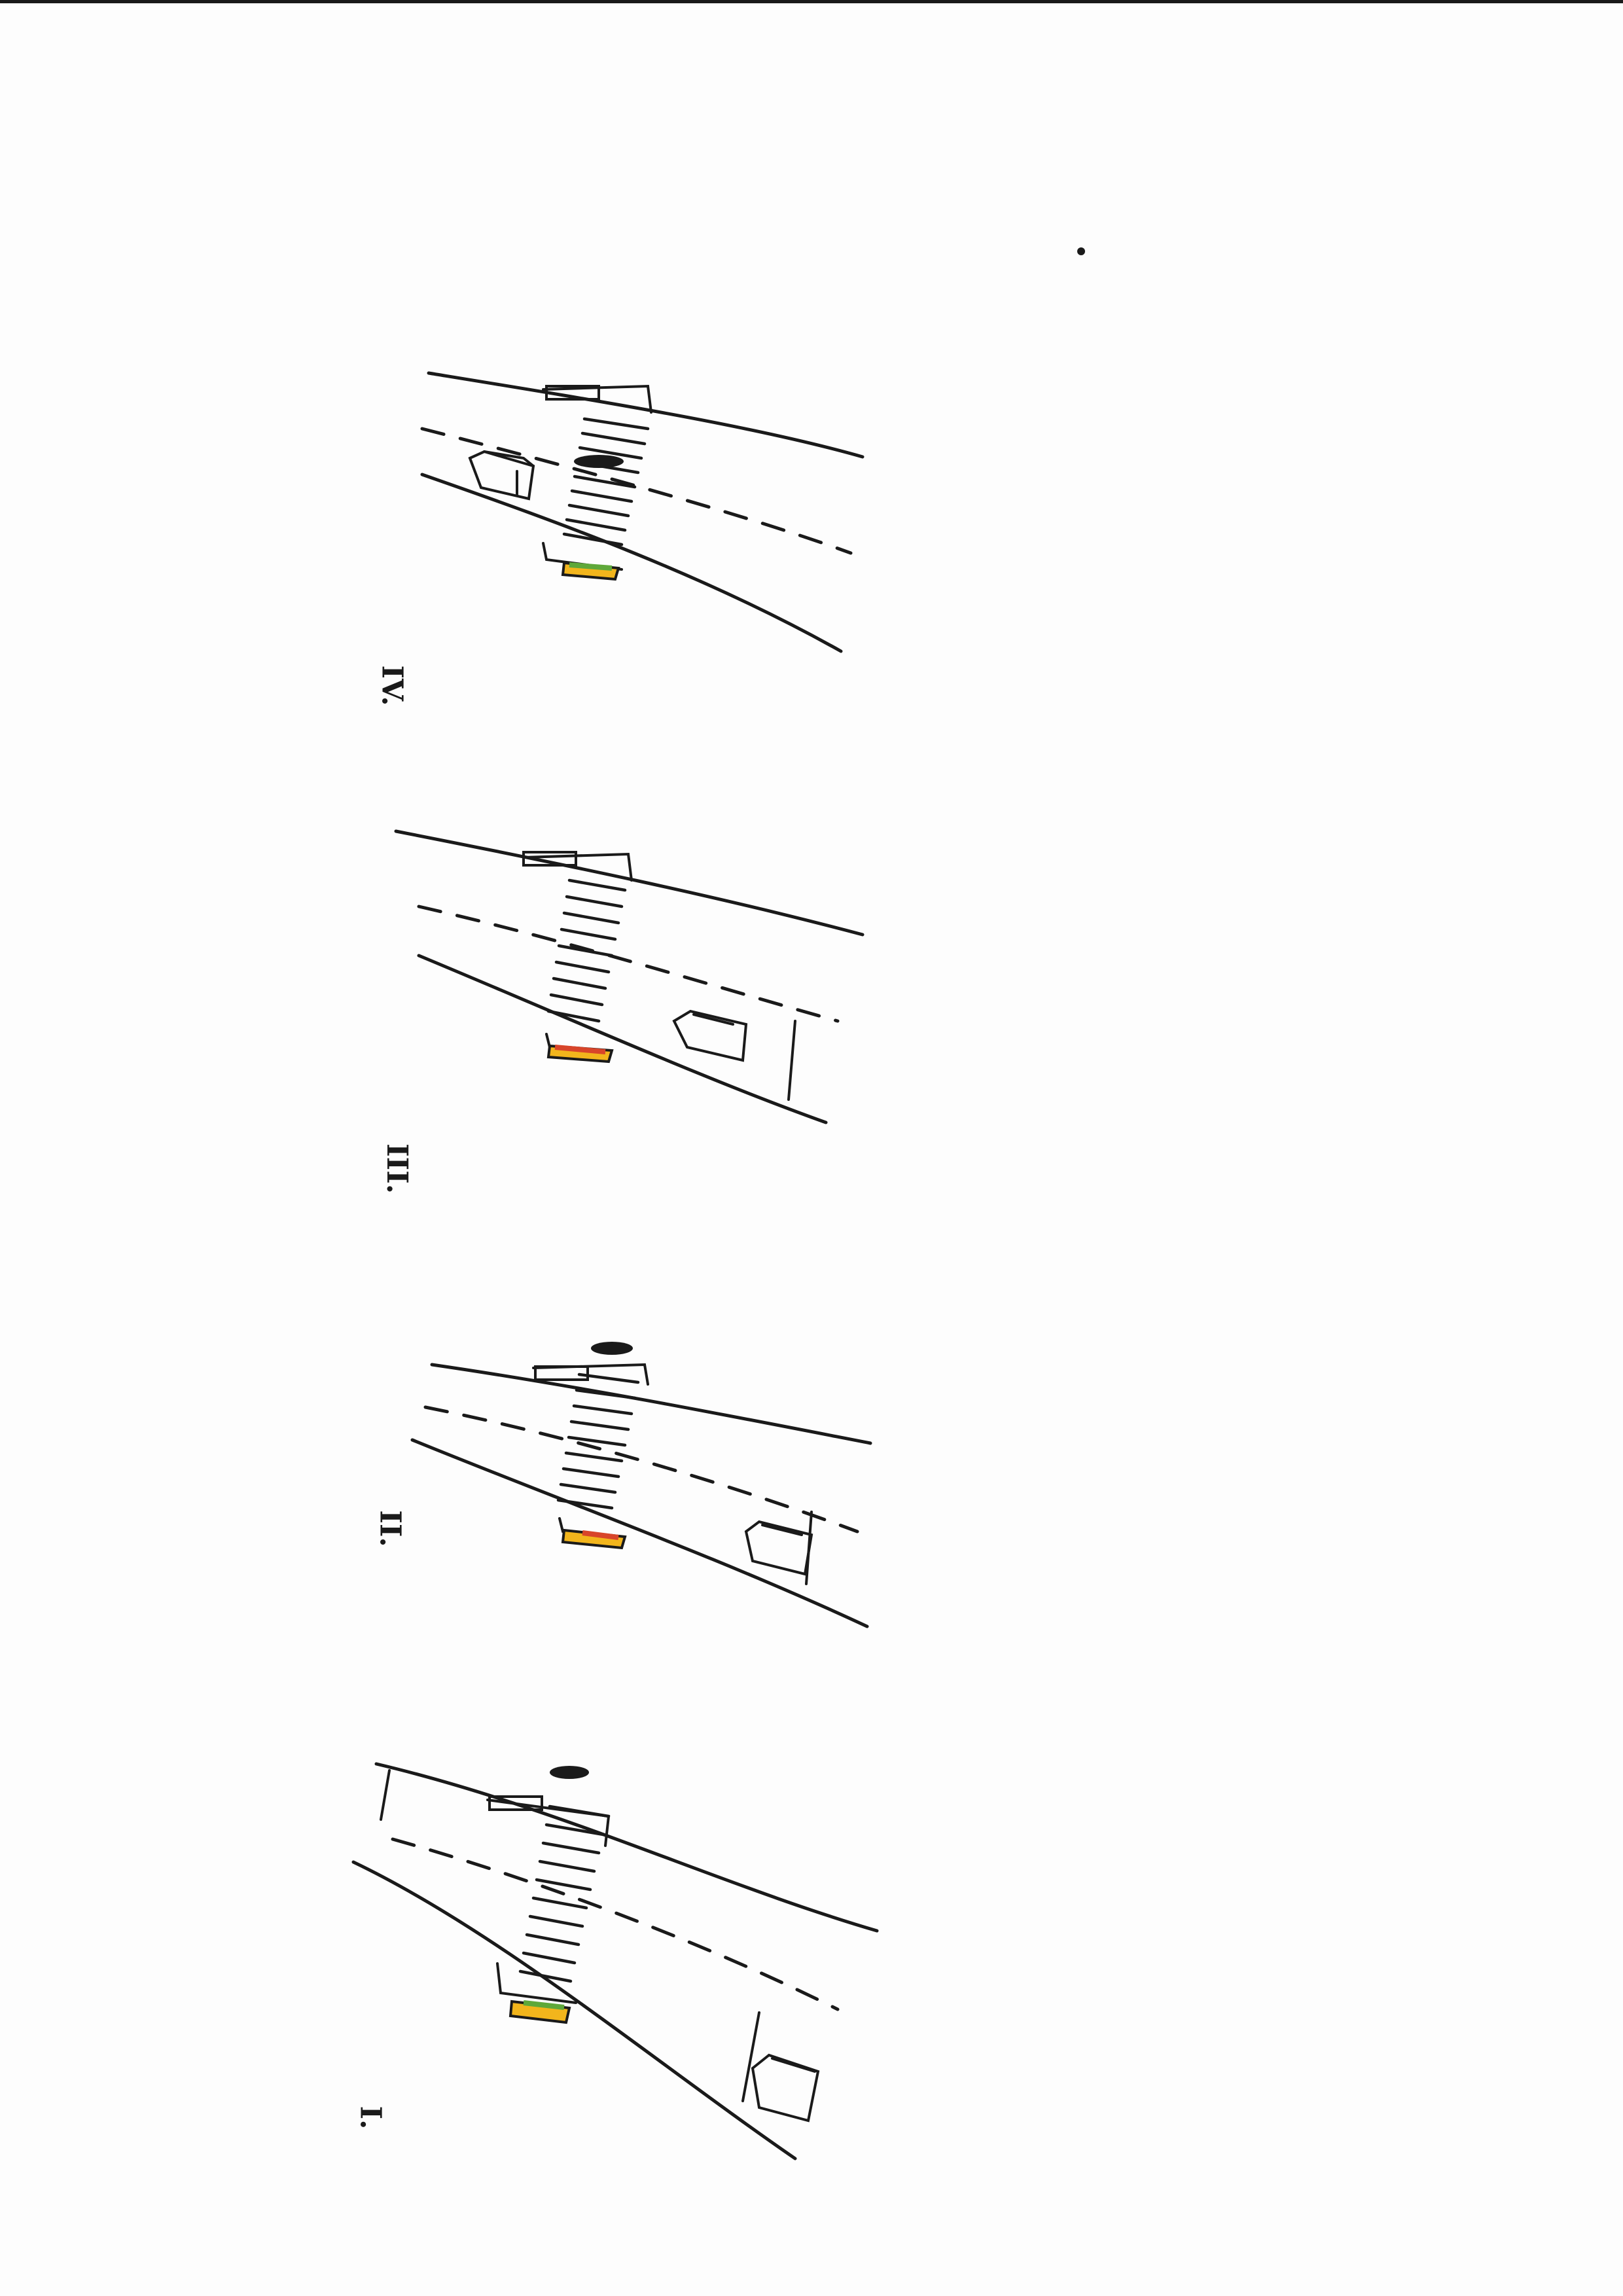 The height and width of the screenshot is (2296, 1623). I want to click on frame-label-2: II., so click(390, 1528).